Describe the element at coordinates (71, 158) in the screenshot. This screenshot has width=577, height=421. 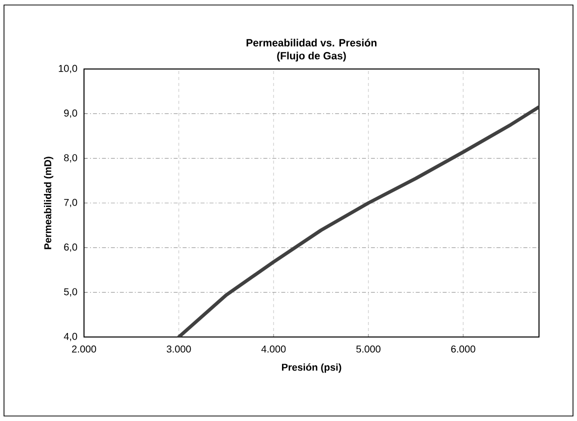
I see `y-tick-label: 8,0` at that location.